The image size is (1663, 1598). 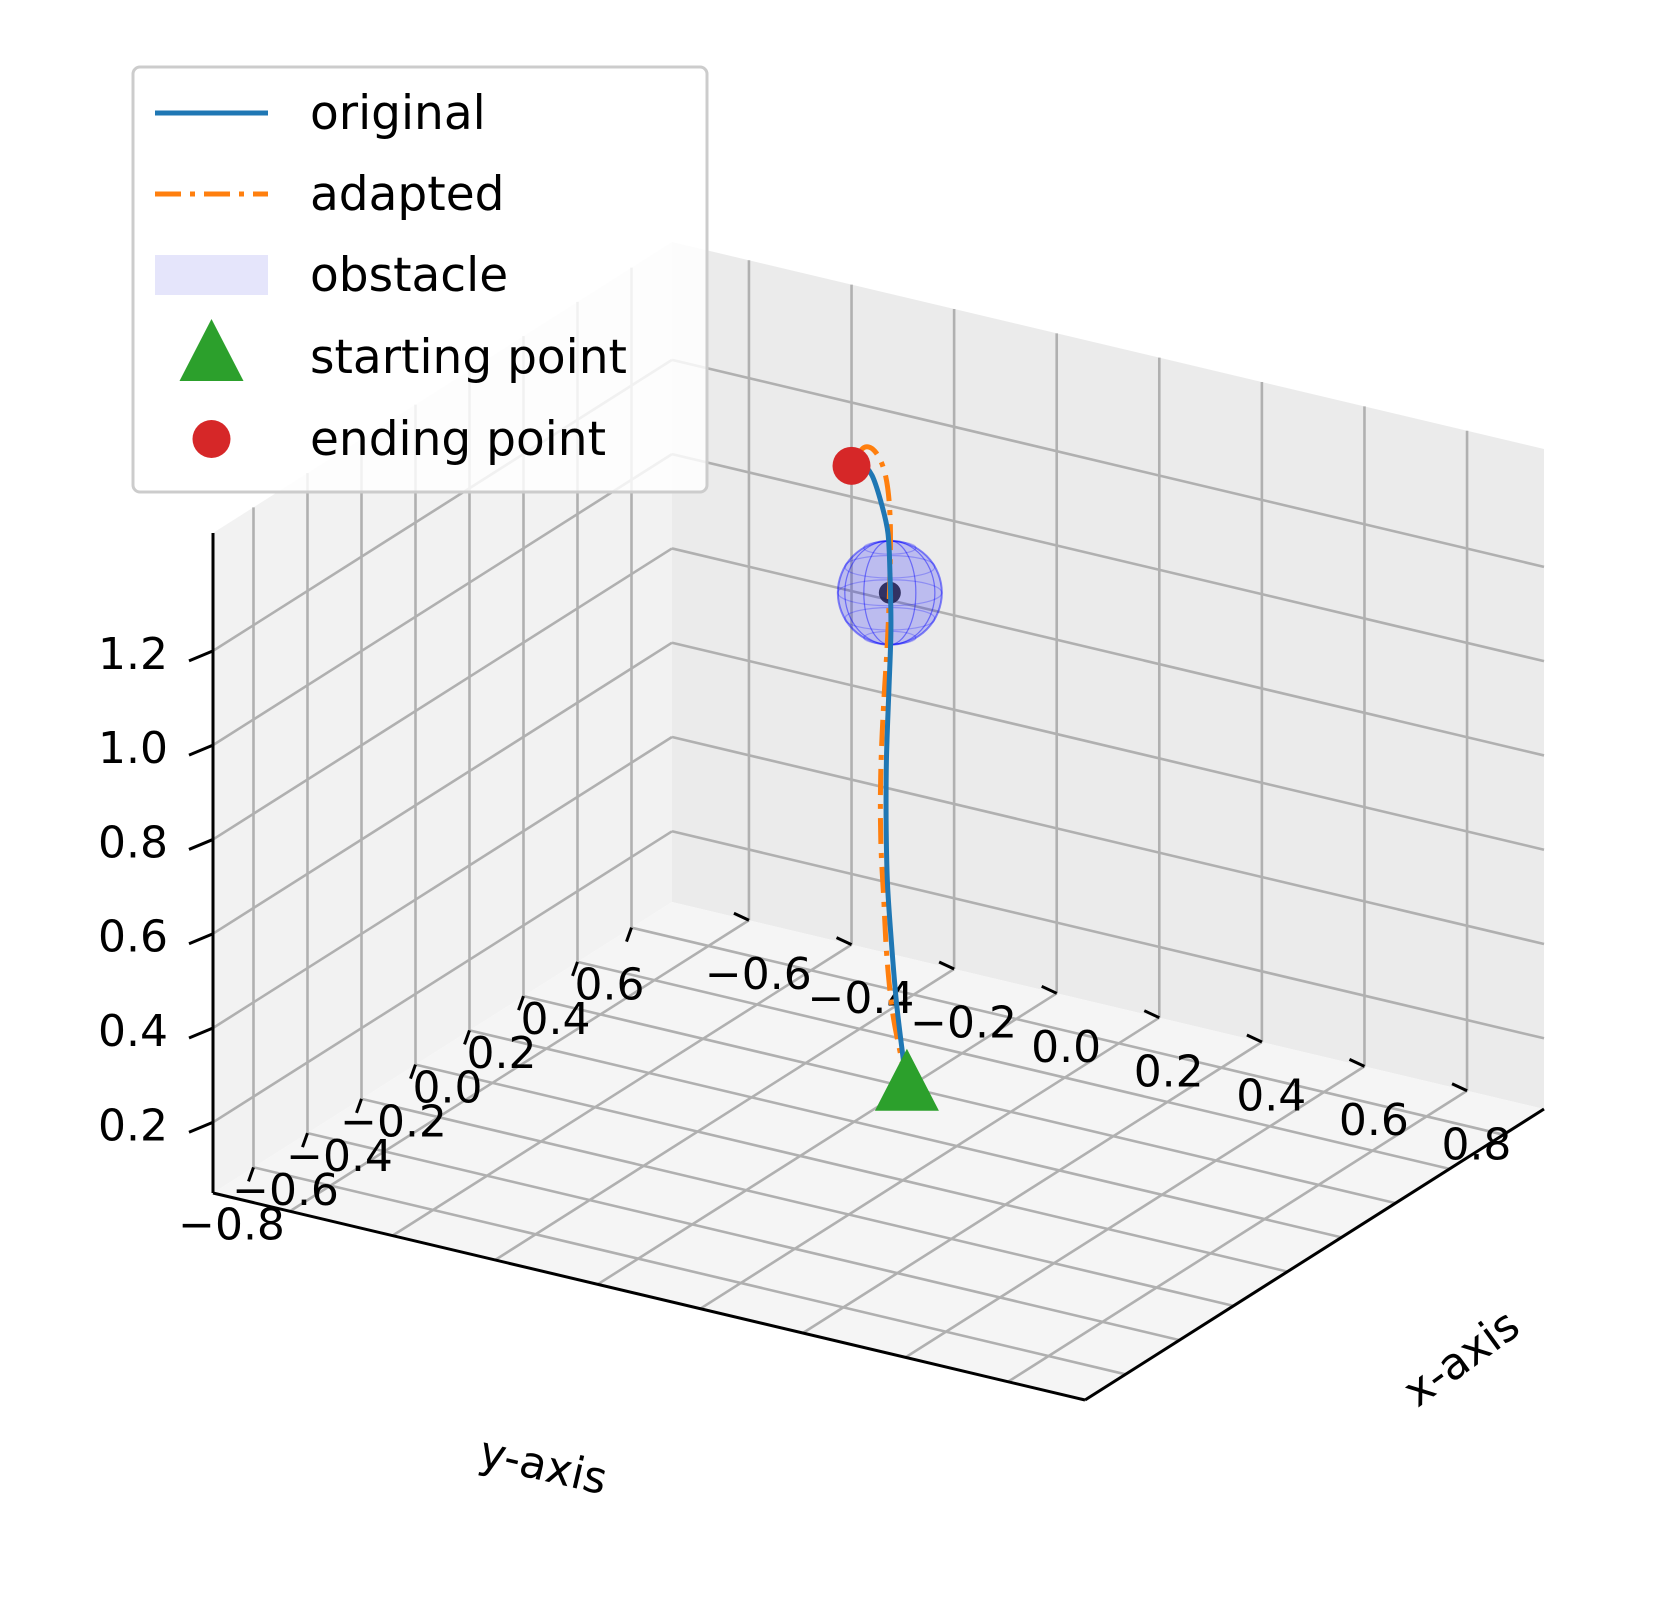 What do you see at coordinates (409, 275) in the screenshot?
I see `legend-label: obstacle` at bounding box center [409, 275].